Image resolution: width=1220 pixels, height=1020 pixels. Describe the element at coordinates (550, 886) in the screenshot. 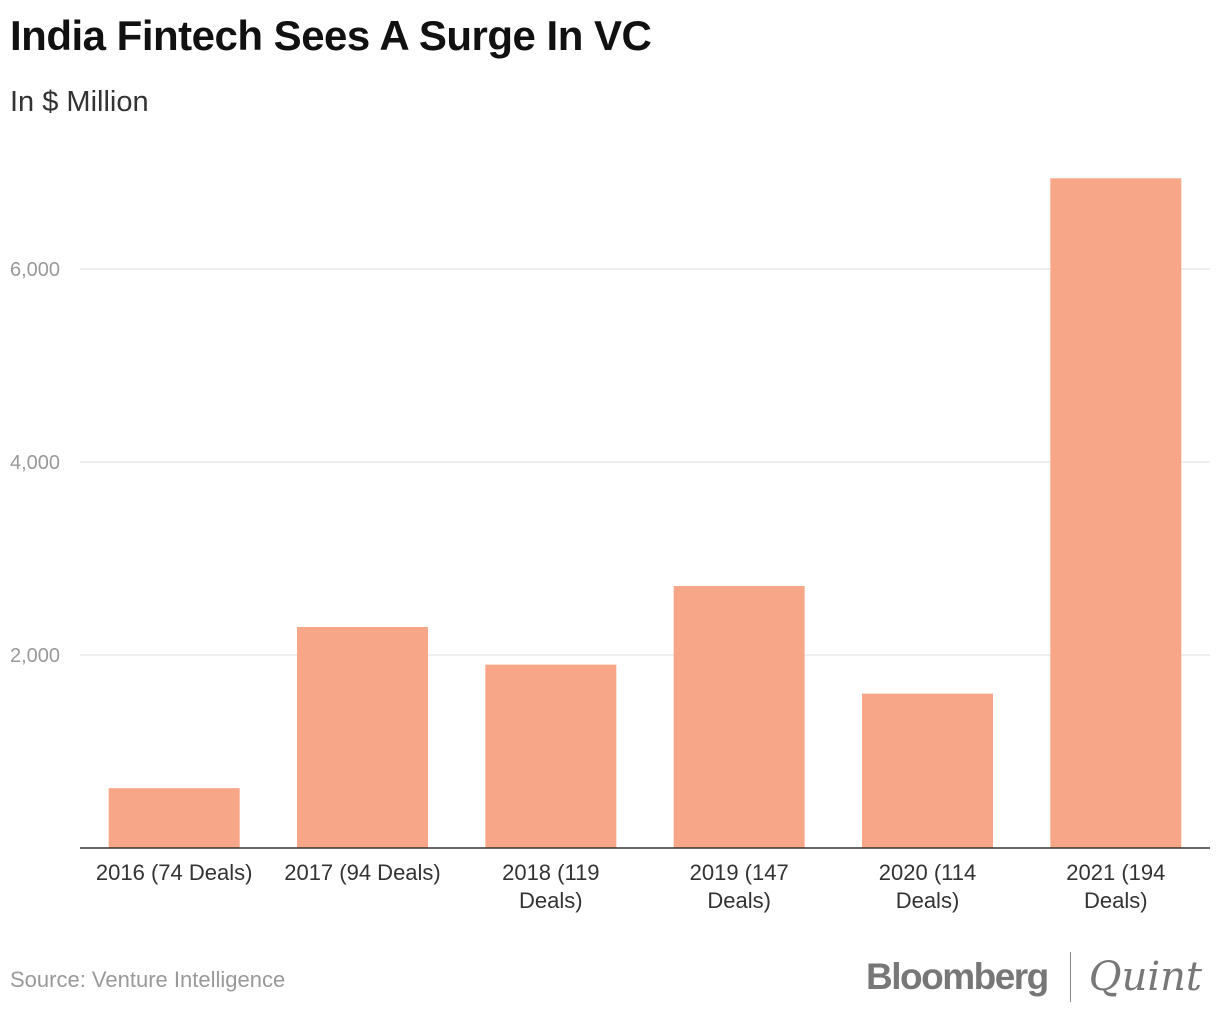

I see `x-tick-label: 2018 (119 Deals)` at that location.